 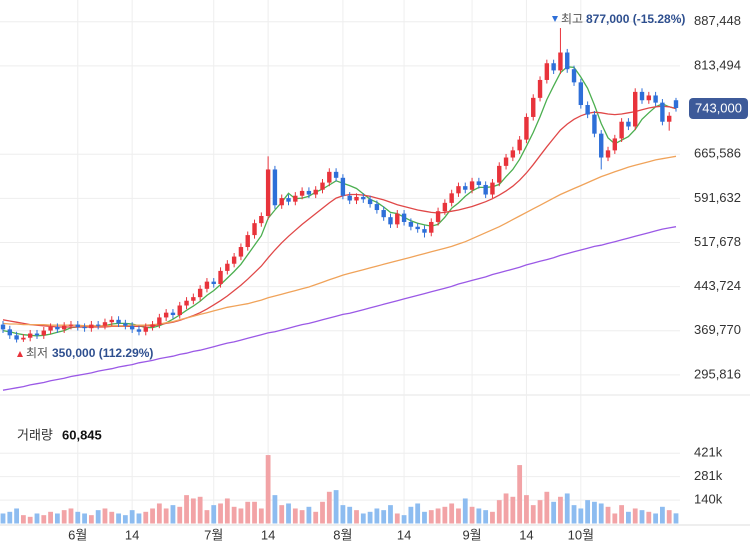 I want to click on high-label: 최고, so click(x=572, y=19).